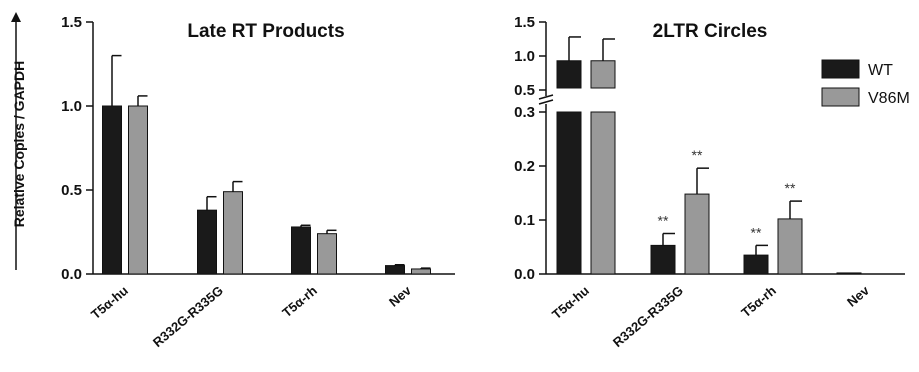 Image resolution: width=919 pixels, height=372 pixels. Describe the element at coordinates (710, 31) in the screenshot. I see `right-chart-title: 2LTR Circles` at that location.